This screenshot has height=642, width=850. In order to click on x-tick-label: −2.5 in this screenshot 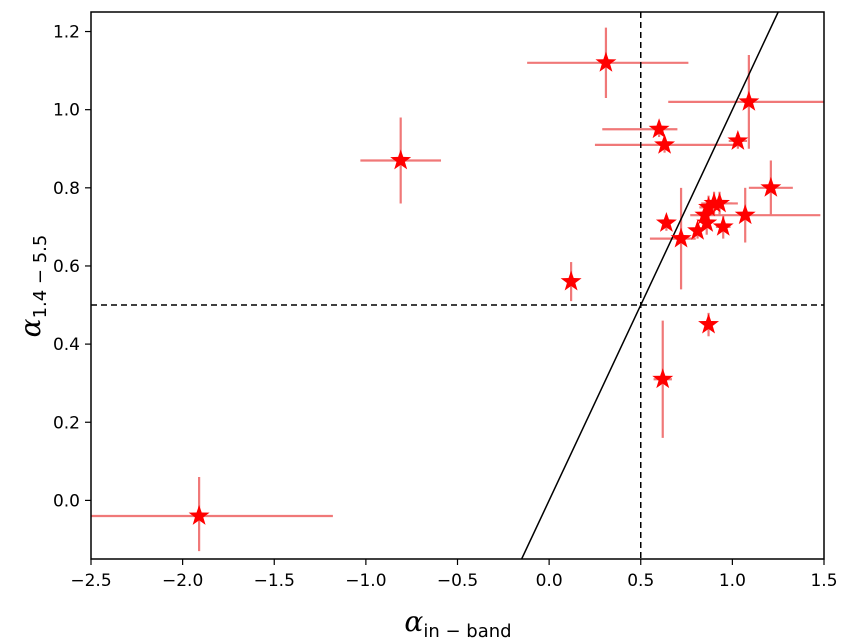, I will do `click(90, 581)`.